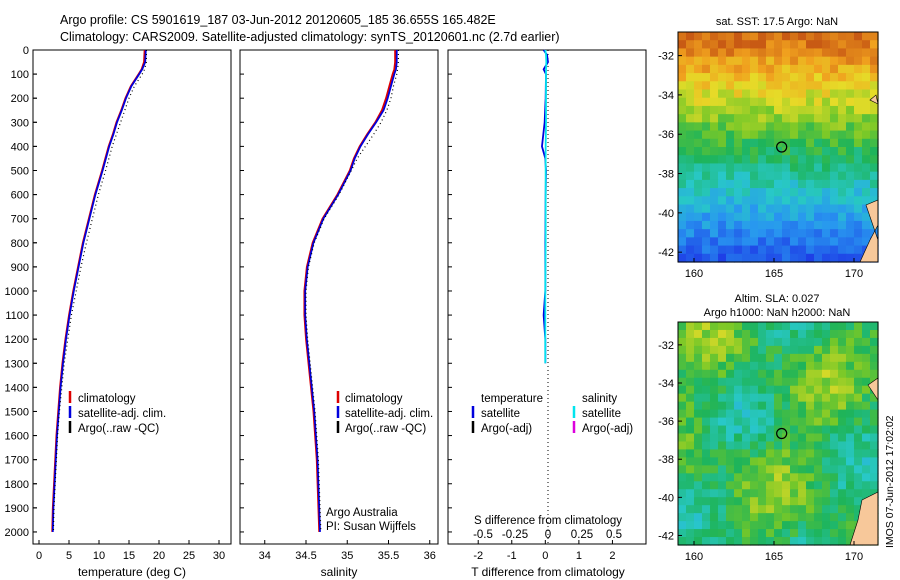 The width and height of the screenshot is (900, 580). I want to click on sla-map-title-1: Altim. SLA: 0.027, so click(777, 299).